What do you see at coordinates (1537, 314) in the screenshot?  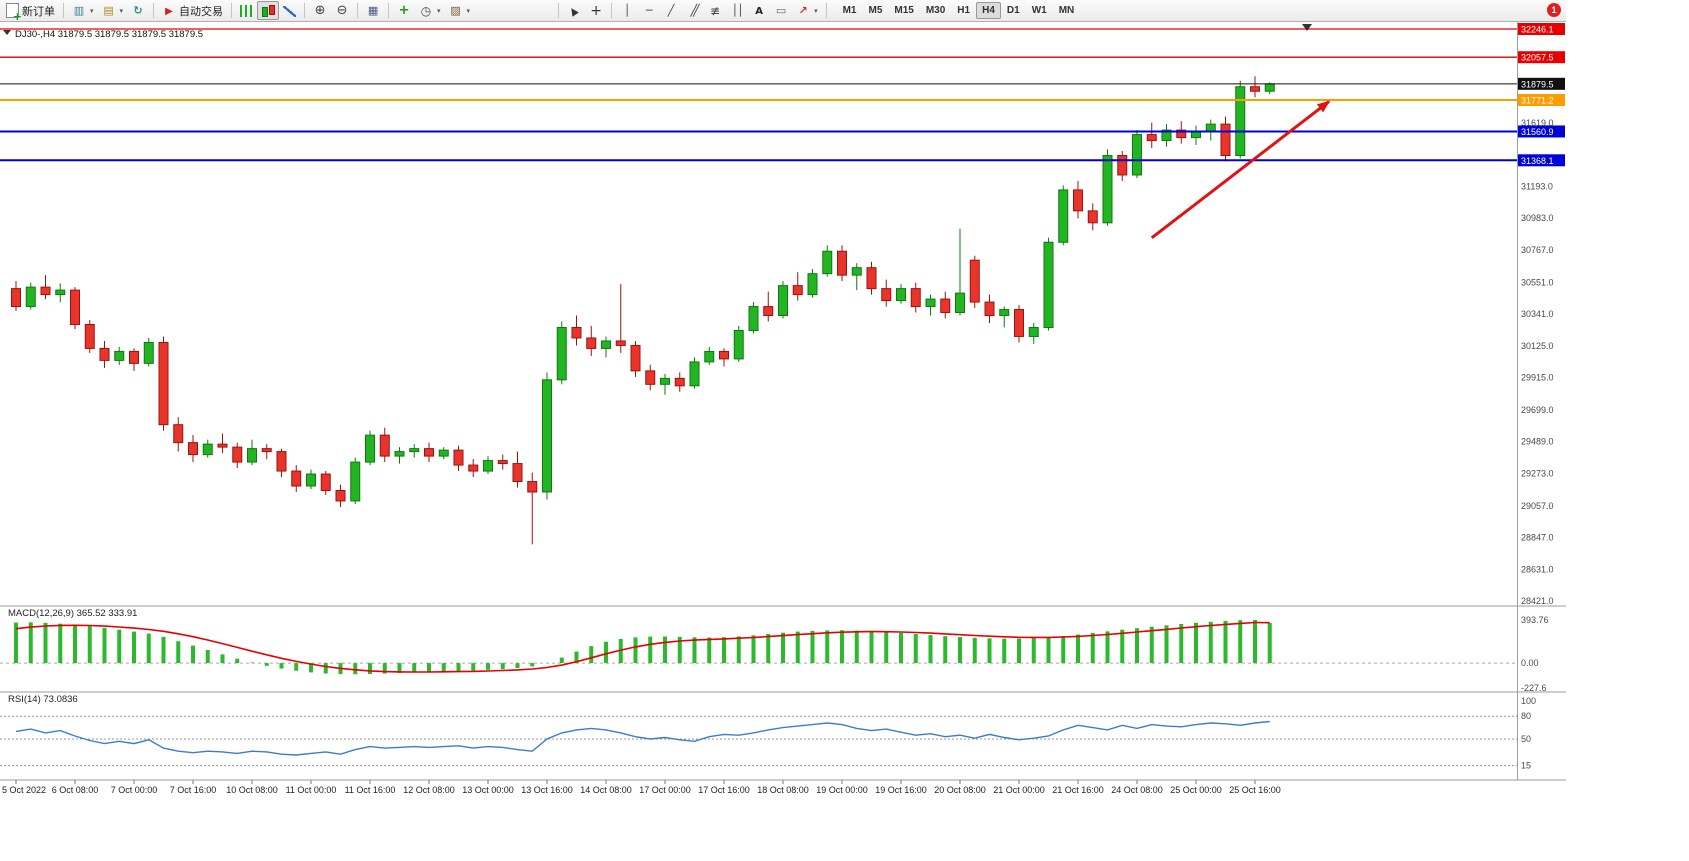 I see `svg-text: 30341.0` at bounding box center [1537, 314].